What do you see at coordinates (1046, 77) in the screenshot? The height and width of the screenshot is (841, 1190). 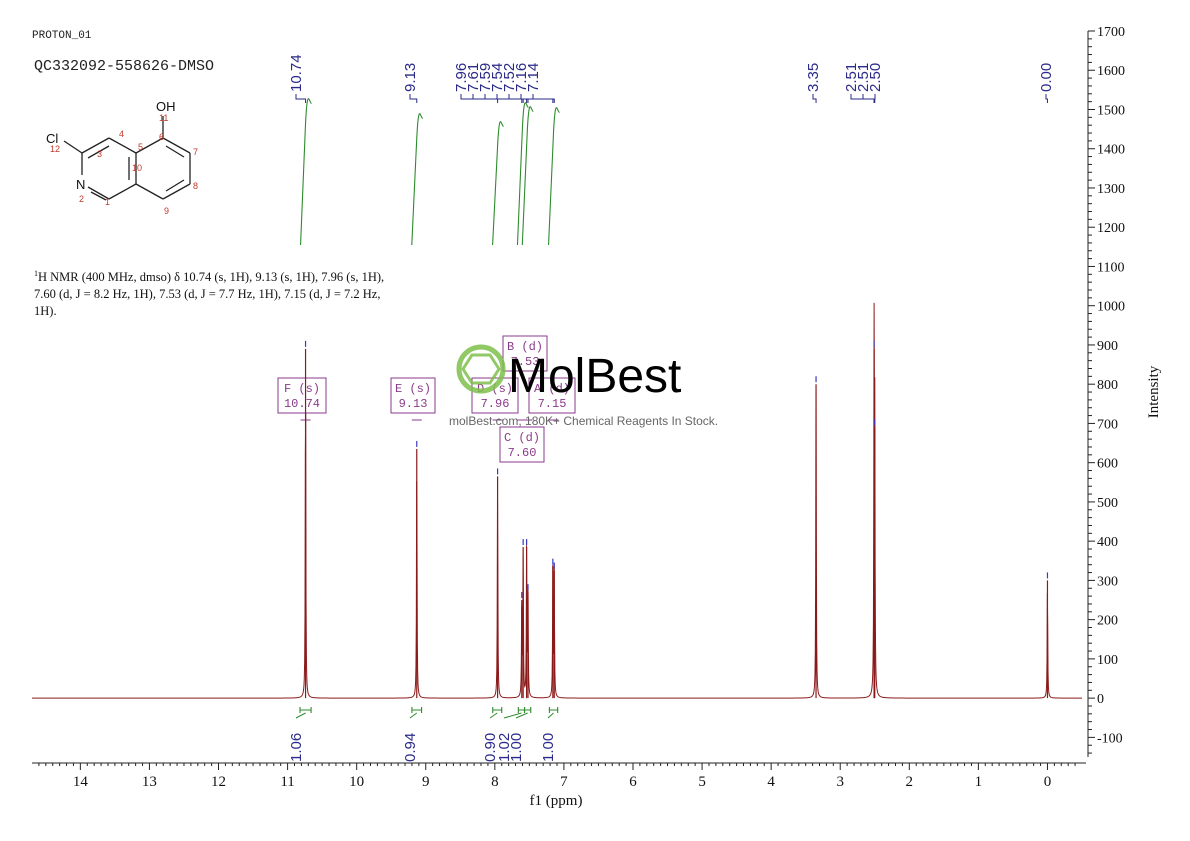 I see `peak-label: 0.00` at bounding box center [1046, 77].